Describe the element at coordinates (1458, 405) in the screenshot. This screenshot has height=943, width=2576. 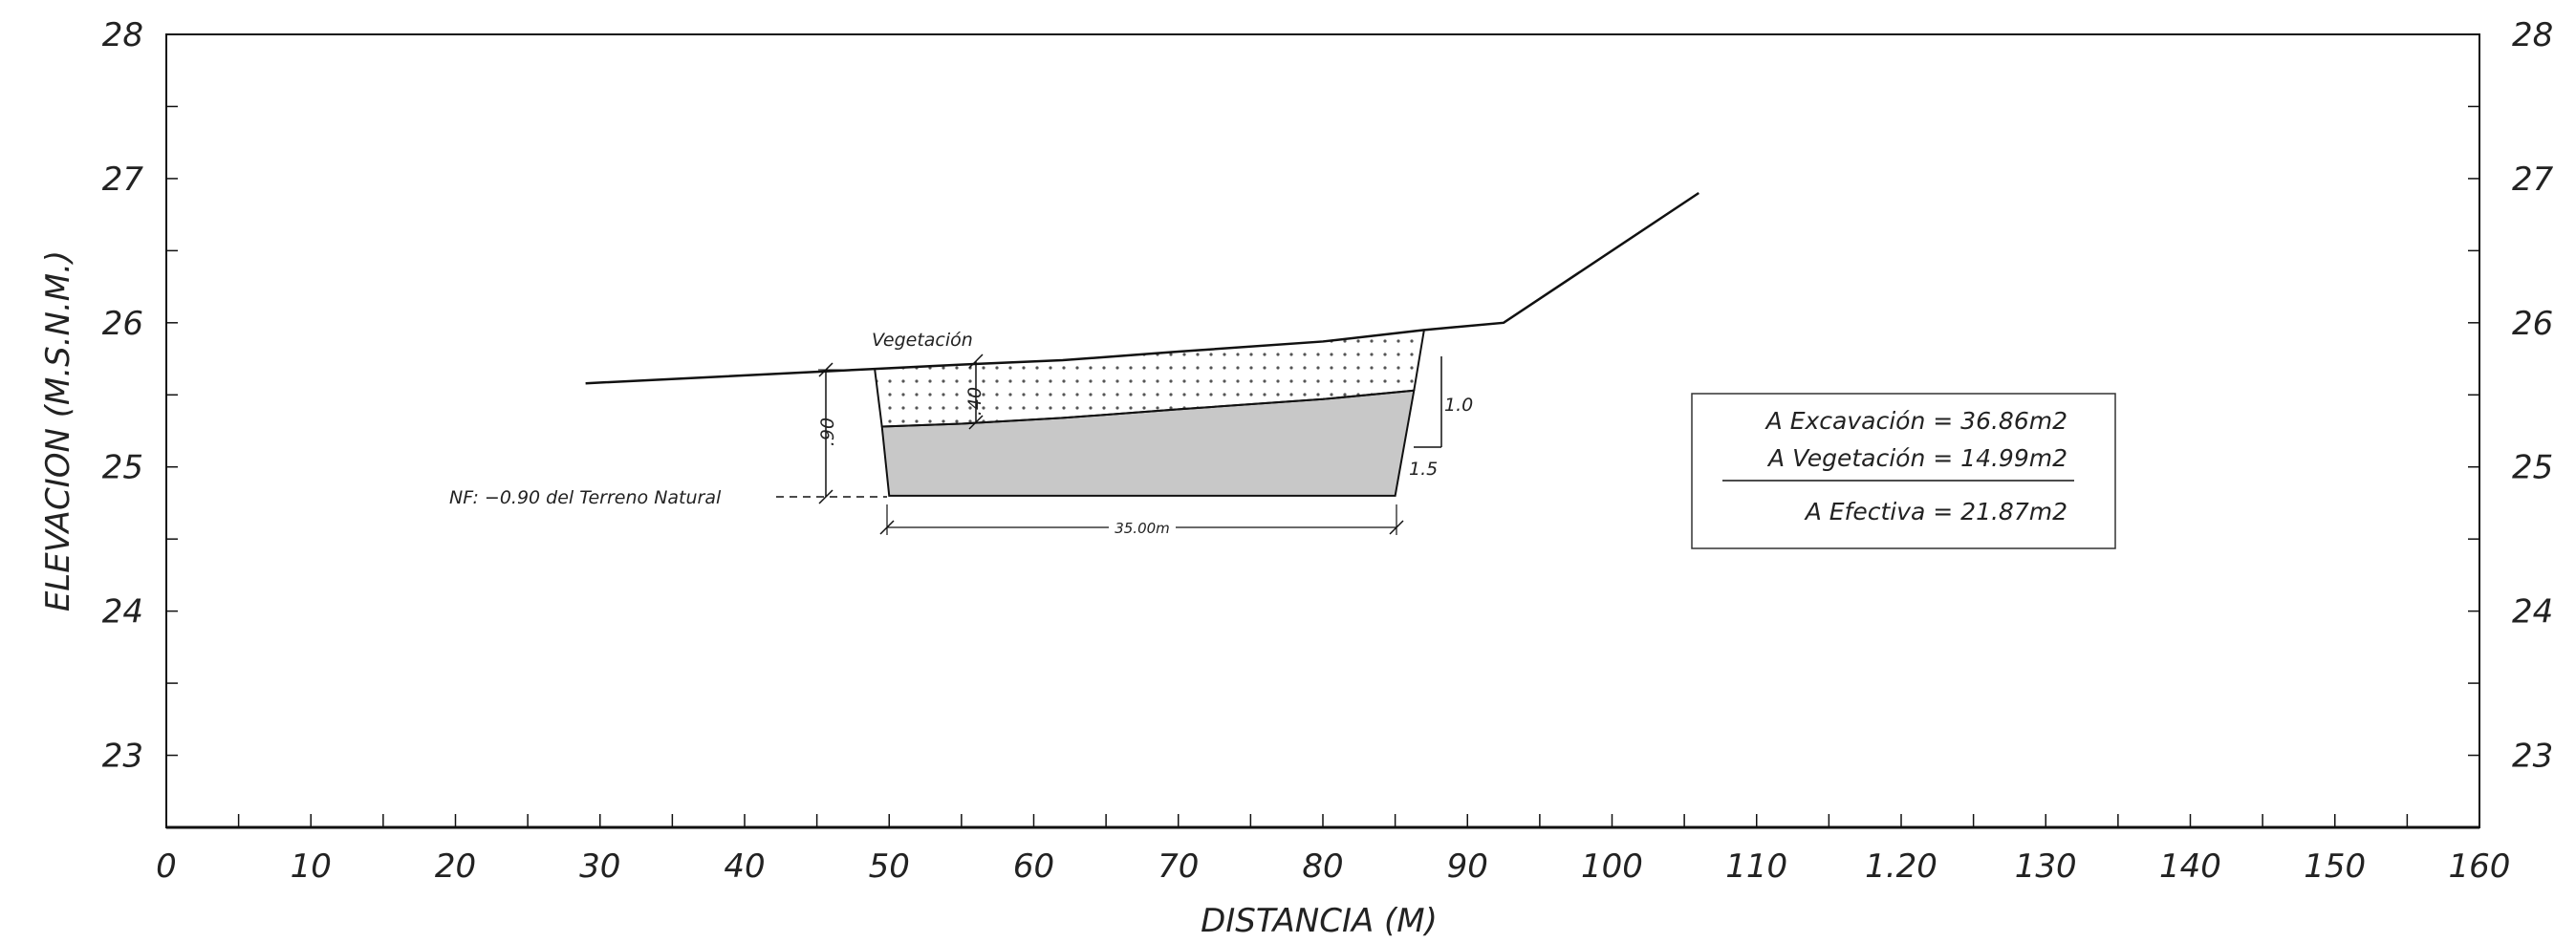
I see `slope-1-0-label: 1.0` at that location.